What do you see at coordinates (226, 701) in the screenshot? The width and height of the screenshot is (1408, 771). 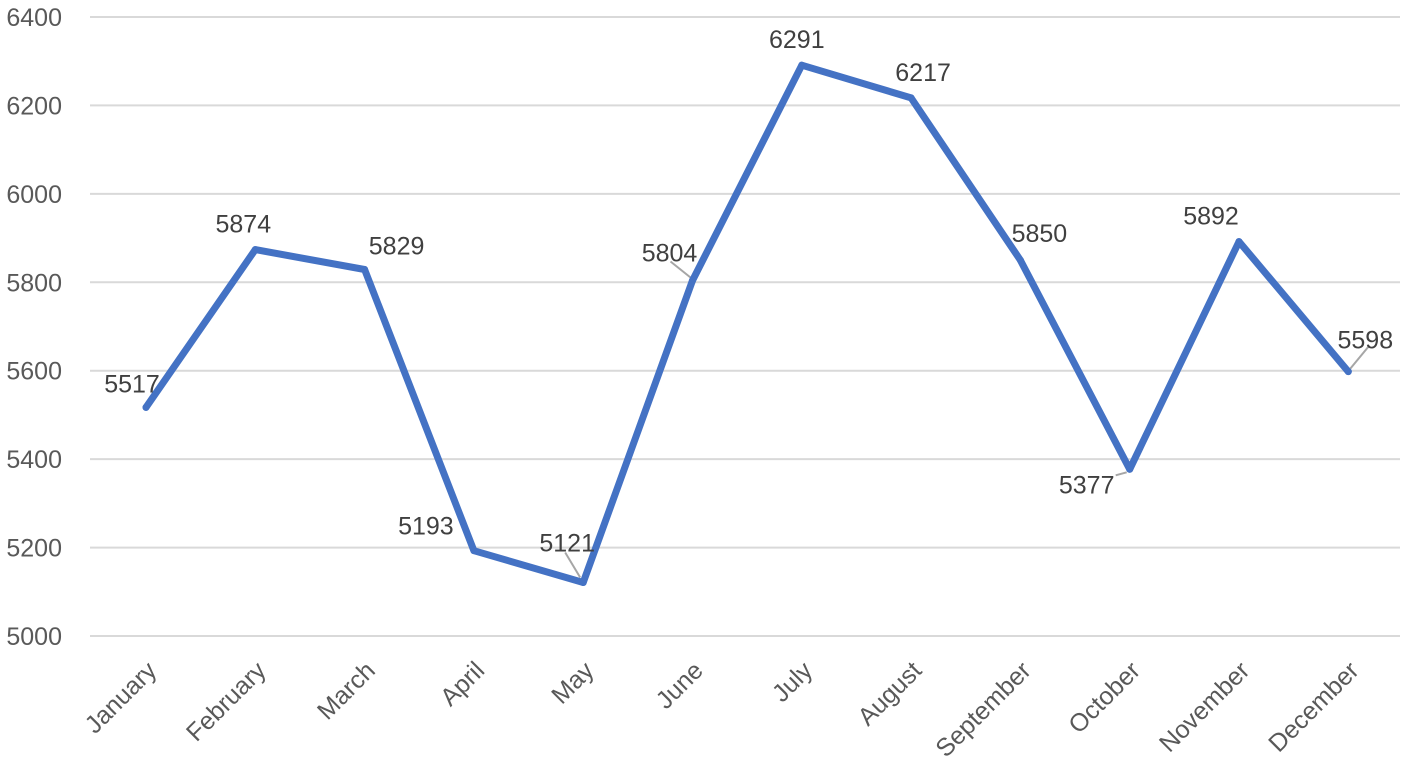 I see `x-tick-label: February` at bounding box center [226, 701].